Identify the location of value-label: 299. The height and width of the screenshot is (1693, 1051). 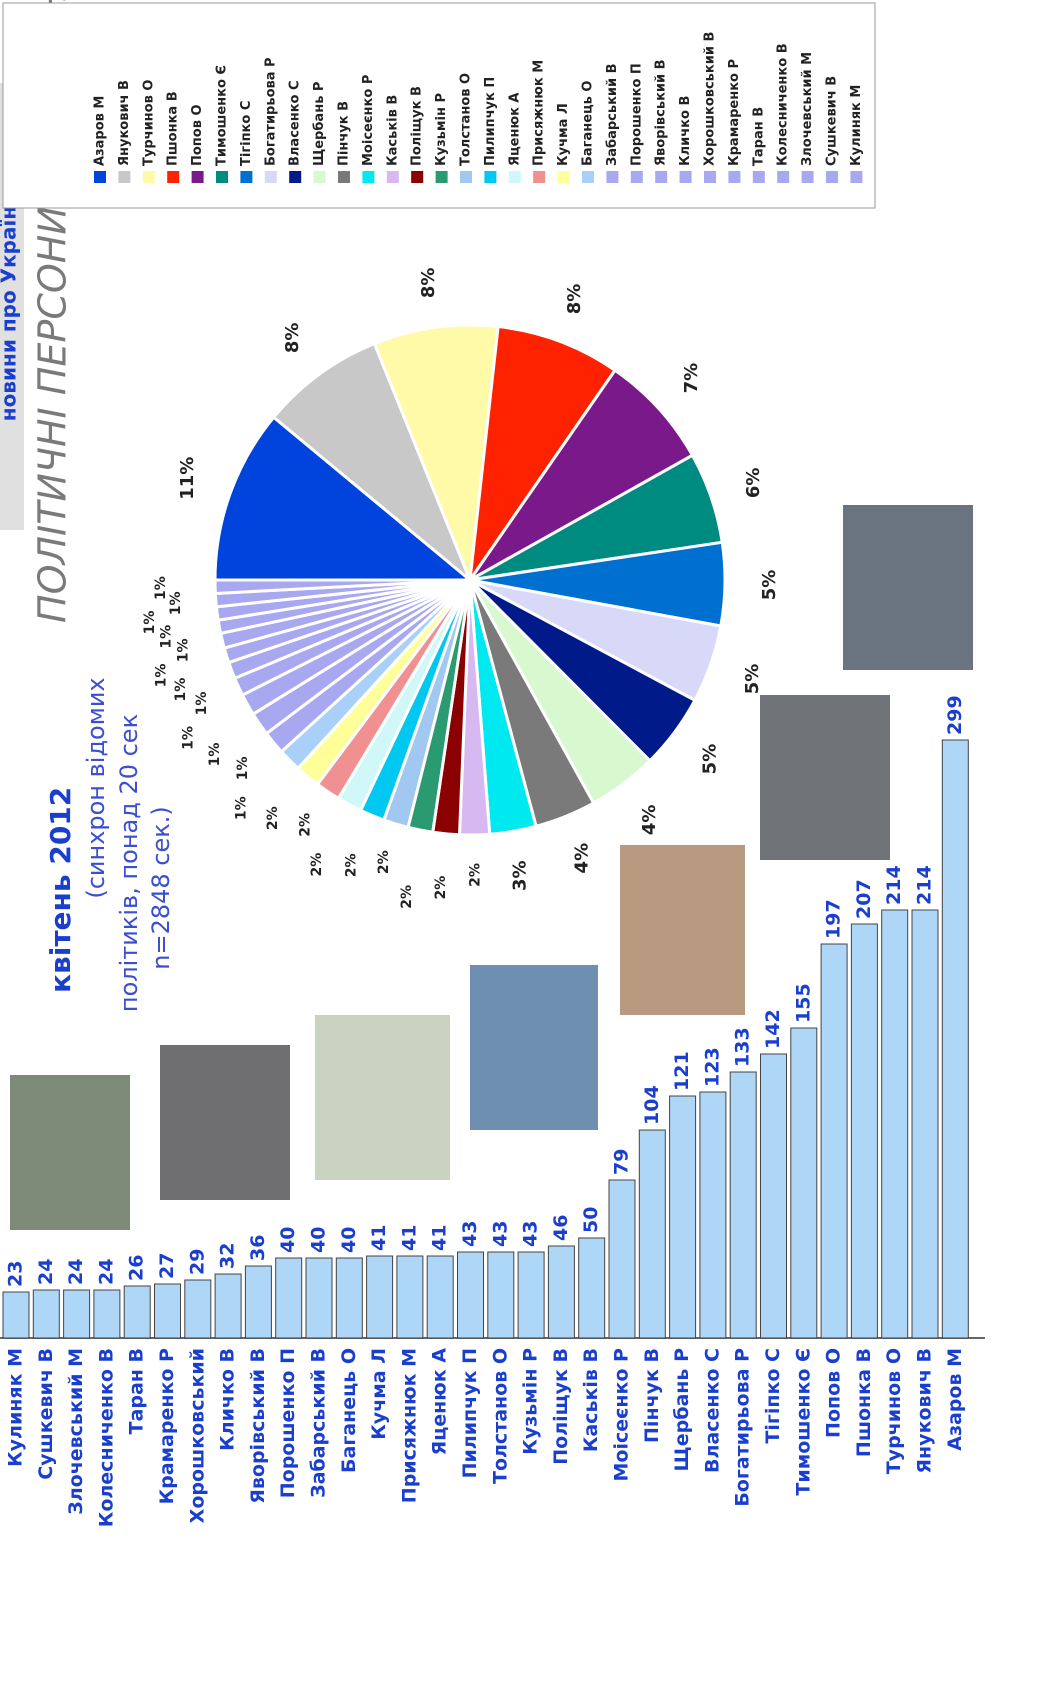
(955, 715).